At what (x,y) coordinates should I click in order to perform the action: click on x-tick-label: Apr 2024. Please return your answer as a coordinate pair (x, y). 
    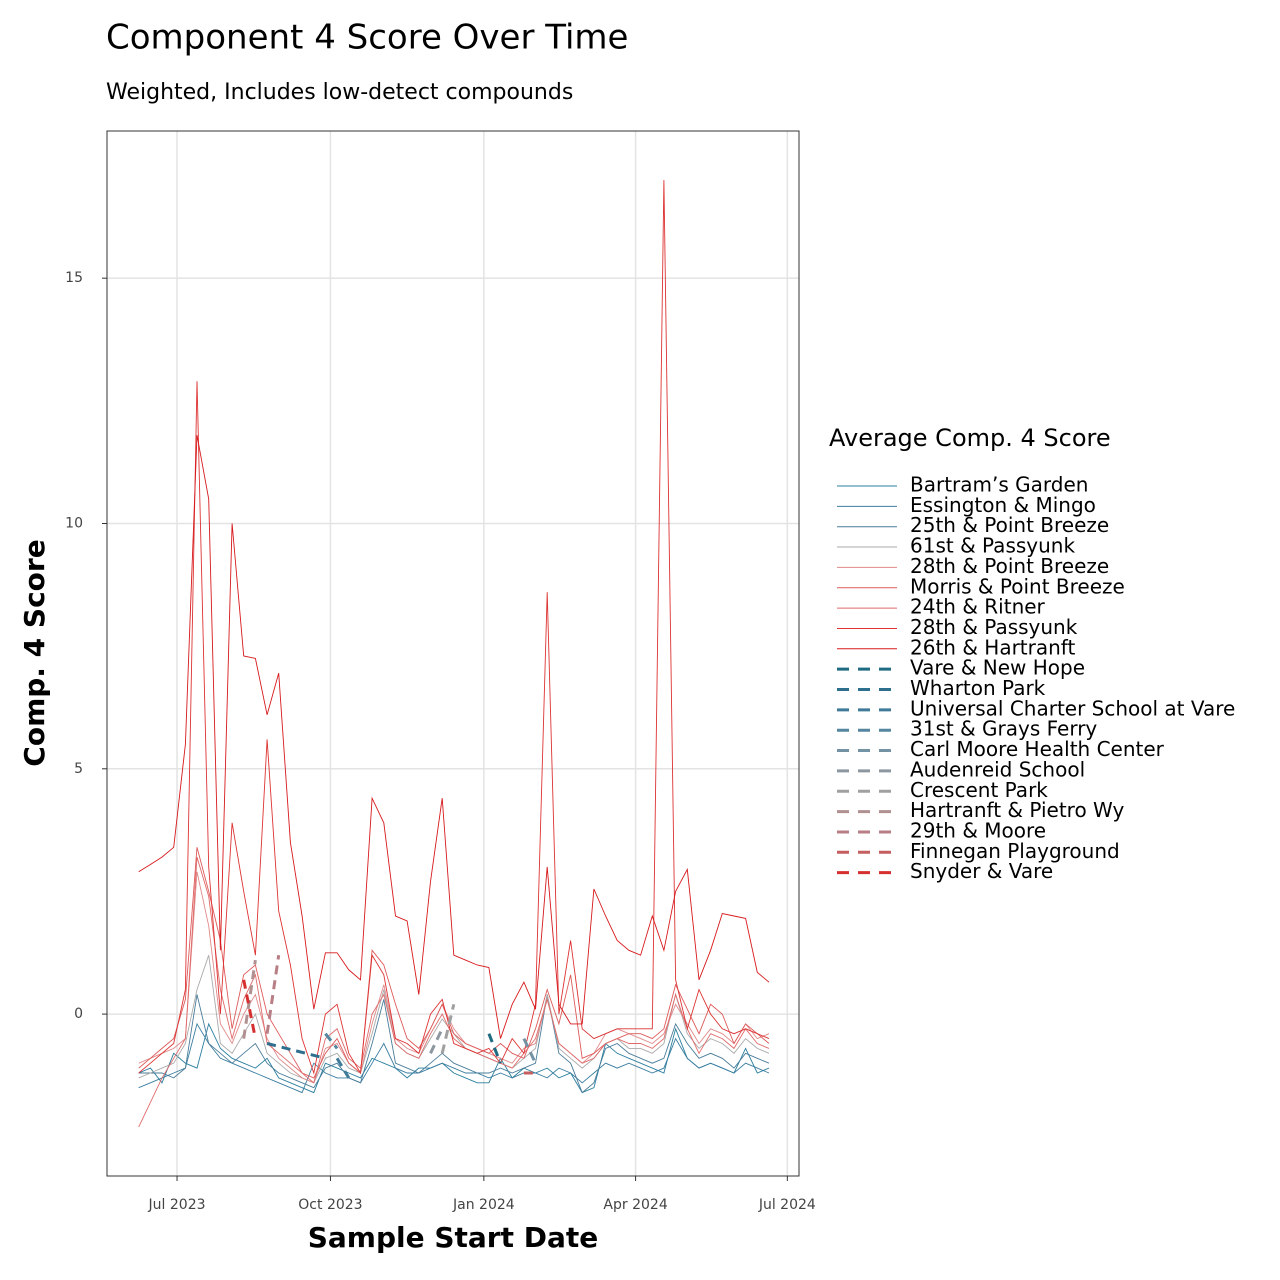
    Looking at the image, I should click on (635, 1205).